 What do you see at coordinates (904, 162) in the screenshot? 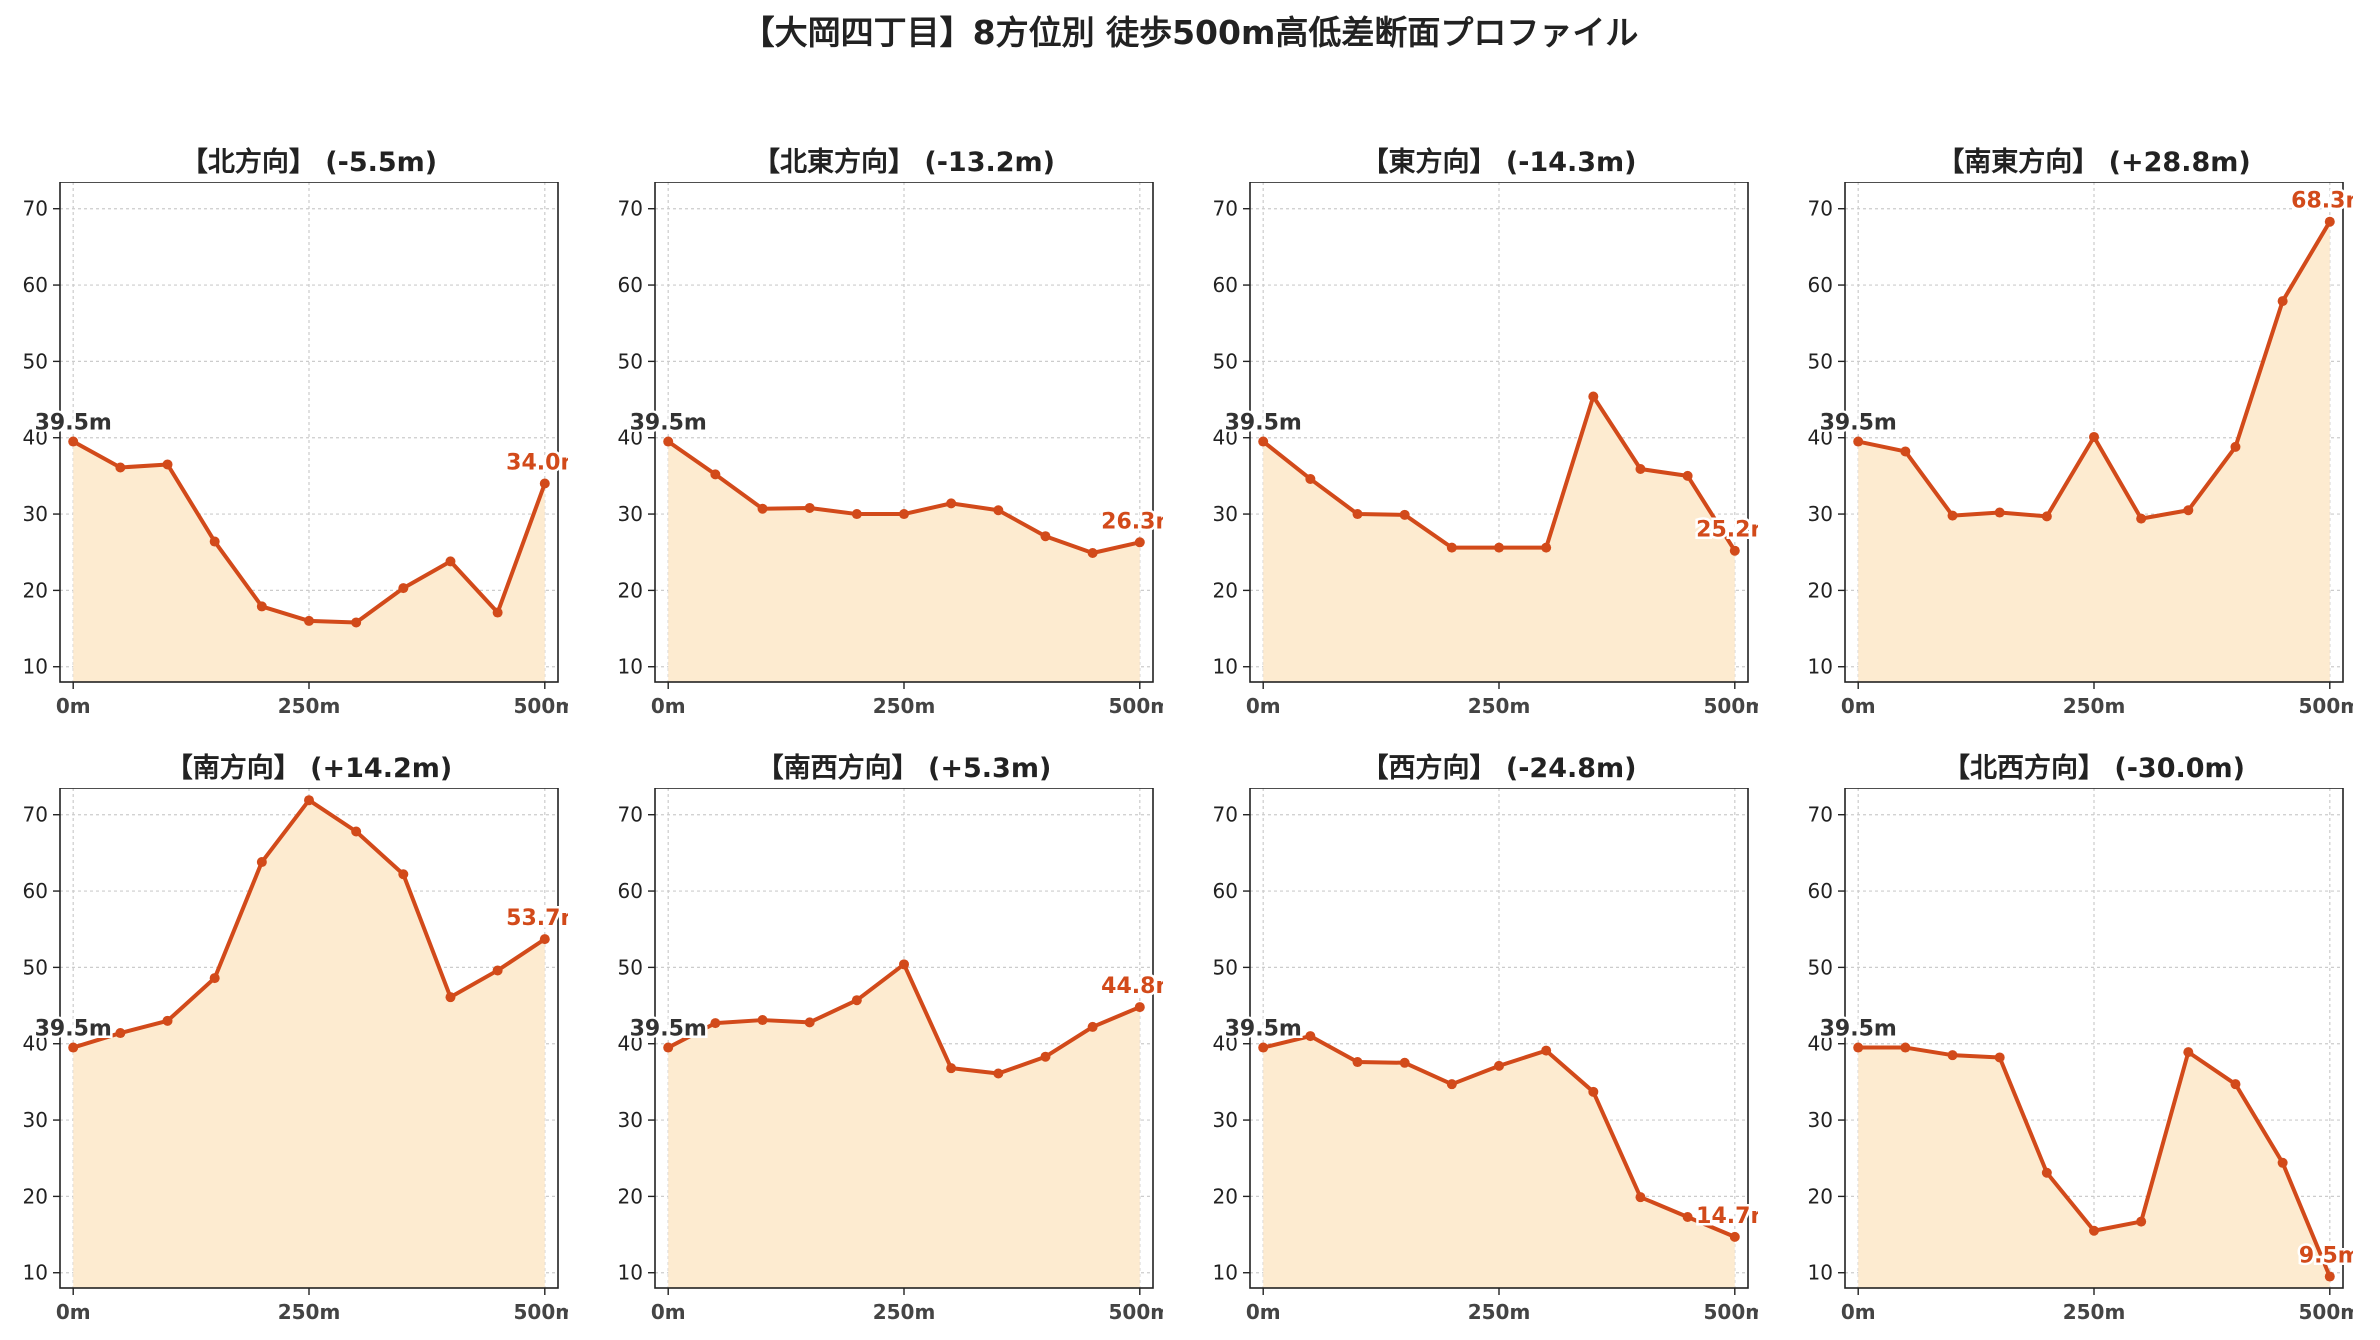
I see `subplot-title: 【北東方向】 (-13.2m)` at bounding box center [904, 162].